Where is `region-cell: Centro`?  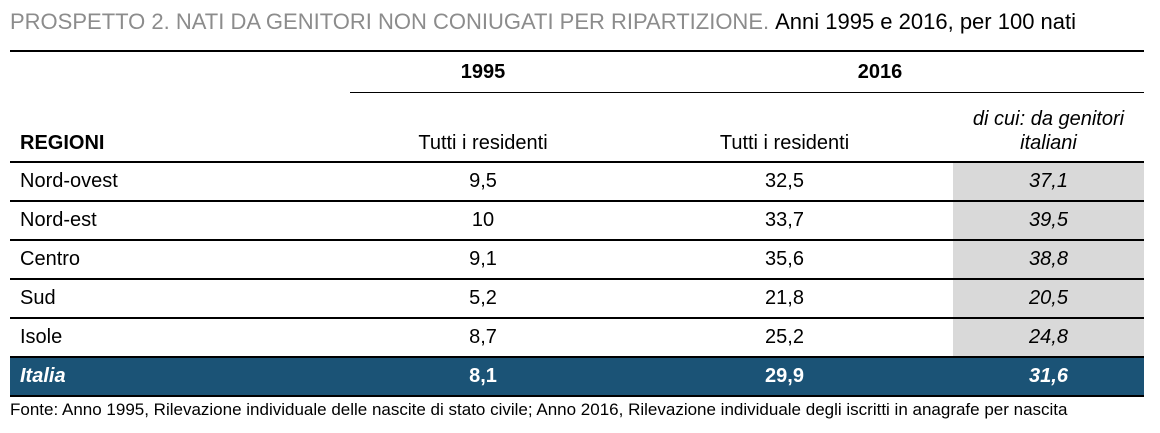 region-cell: Centro is located at coordinates (180, 260).